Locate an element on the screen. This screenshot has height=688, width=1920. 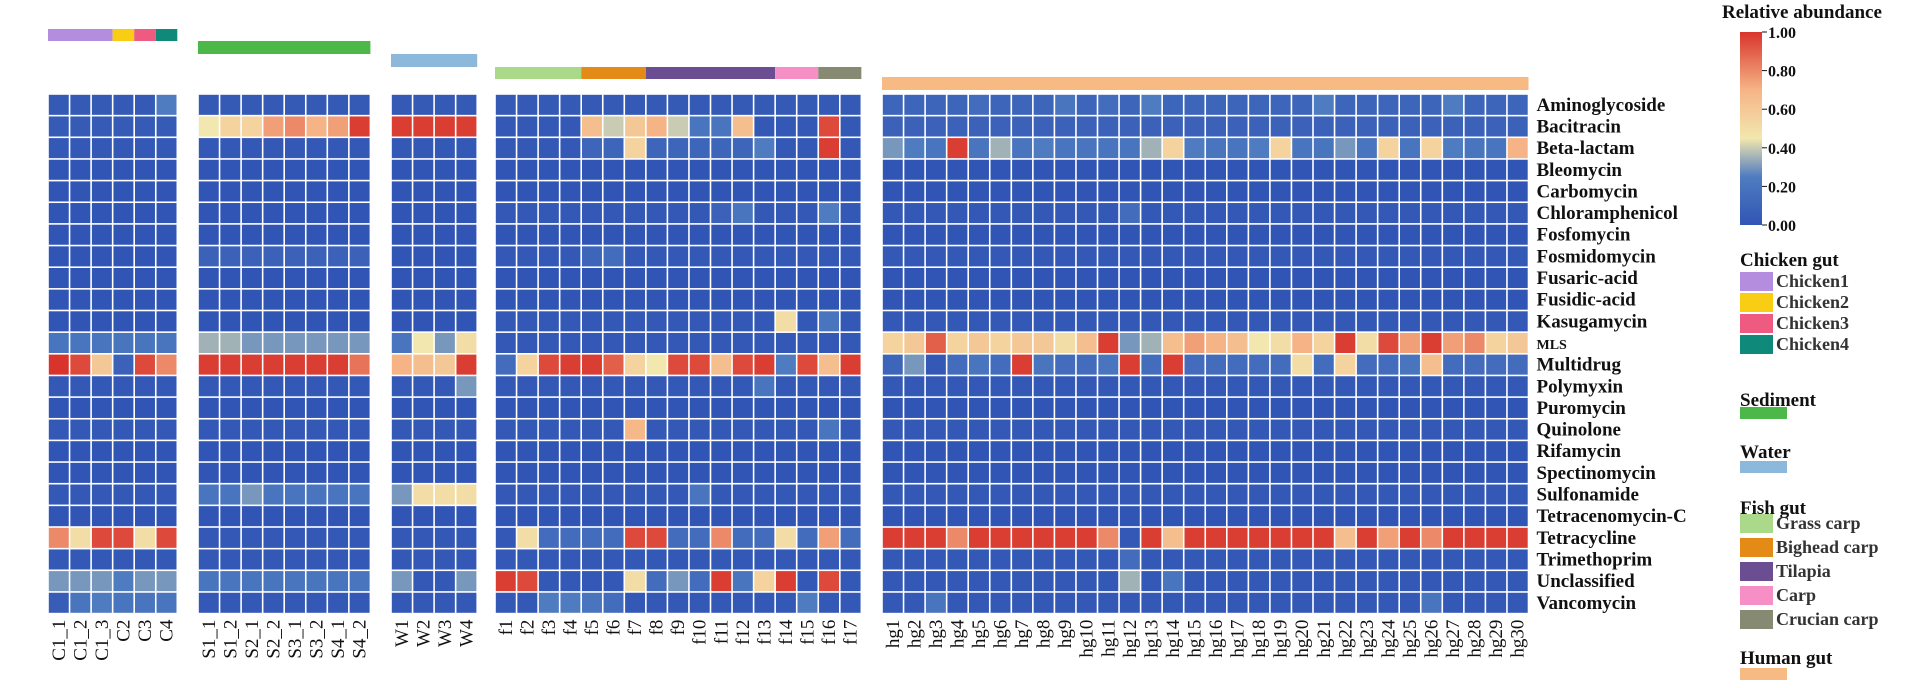
legend-label: Bighead carp is located at coordinates (1827, 547).